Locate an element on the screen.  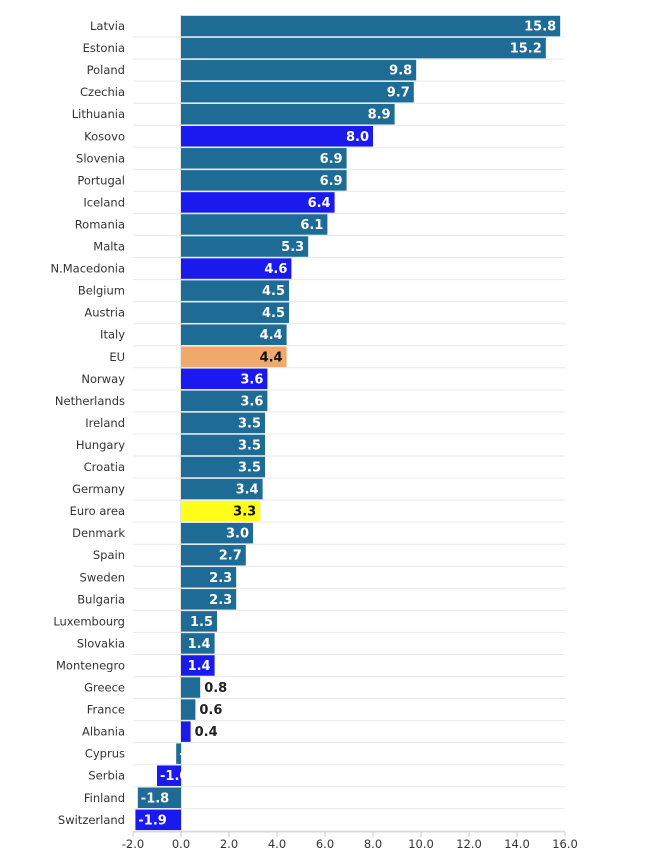
category-label: Euro area is located at coordinates (97, 511).